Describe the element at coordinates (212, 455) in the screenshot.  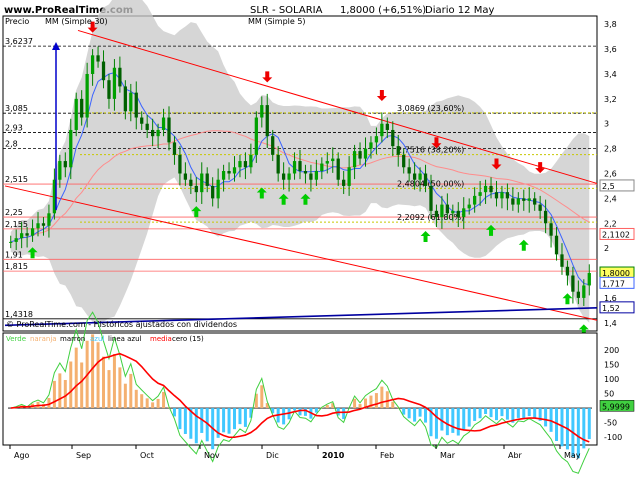
I see `x-axis-label: Nov` at that location.